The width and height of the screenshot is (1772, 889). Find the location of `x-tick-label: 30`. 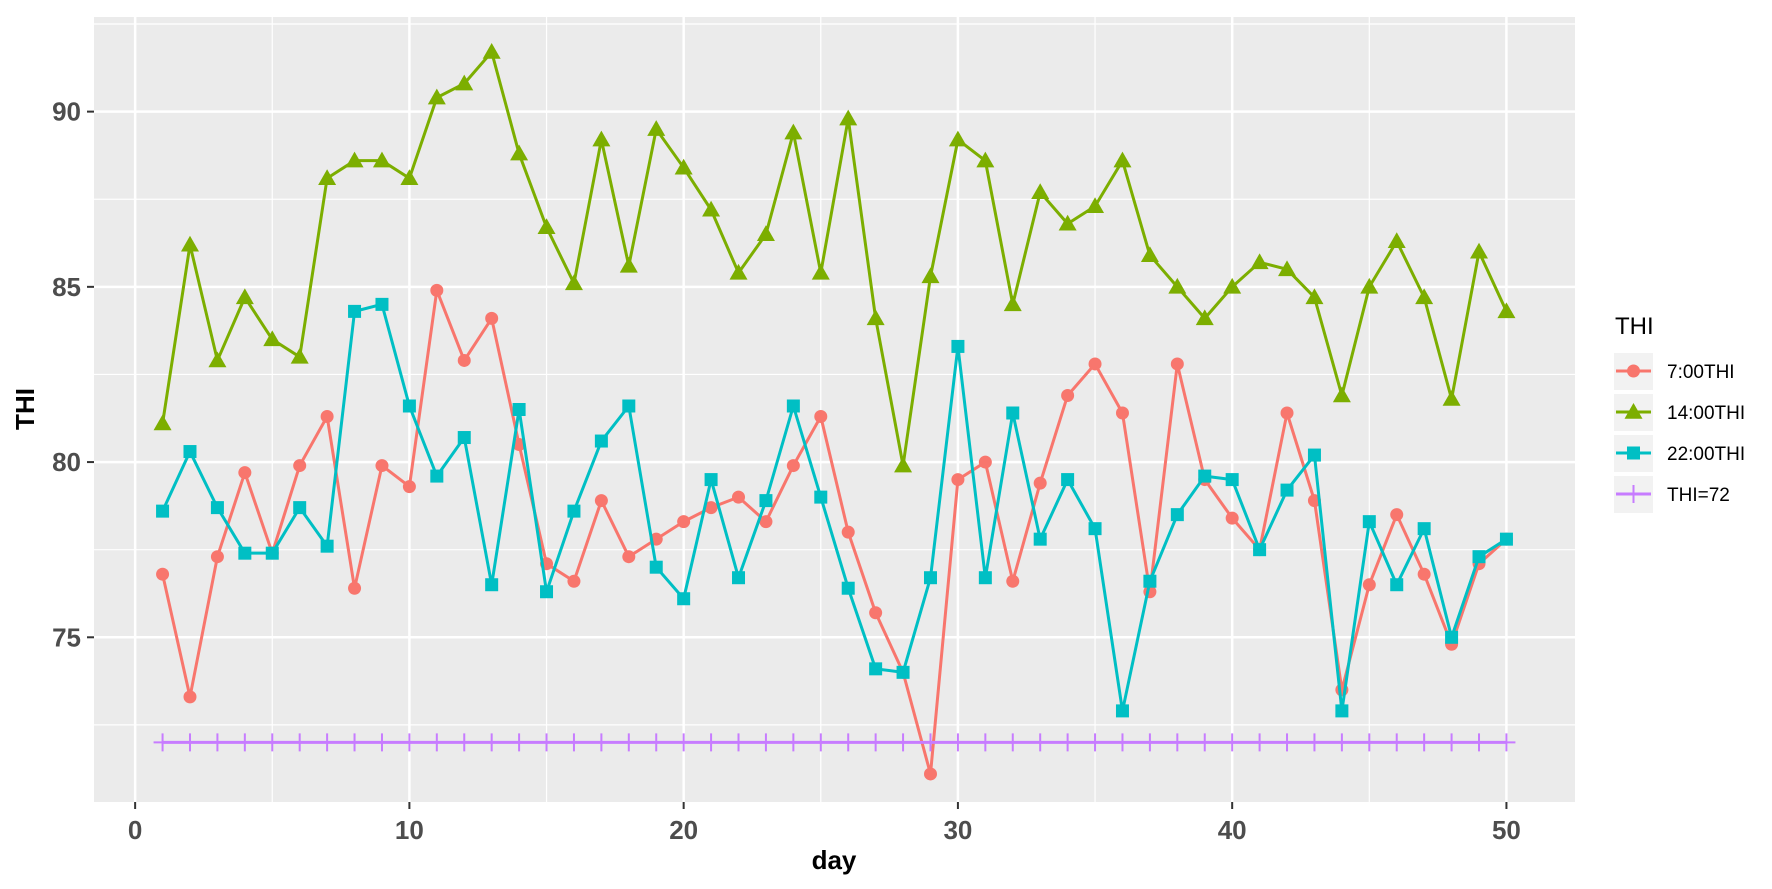

x-tick-label: 30 is located at coordinates (957, 830).